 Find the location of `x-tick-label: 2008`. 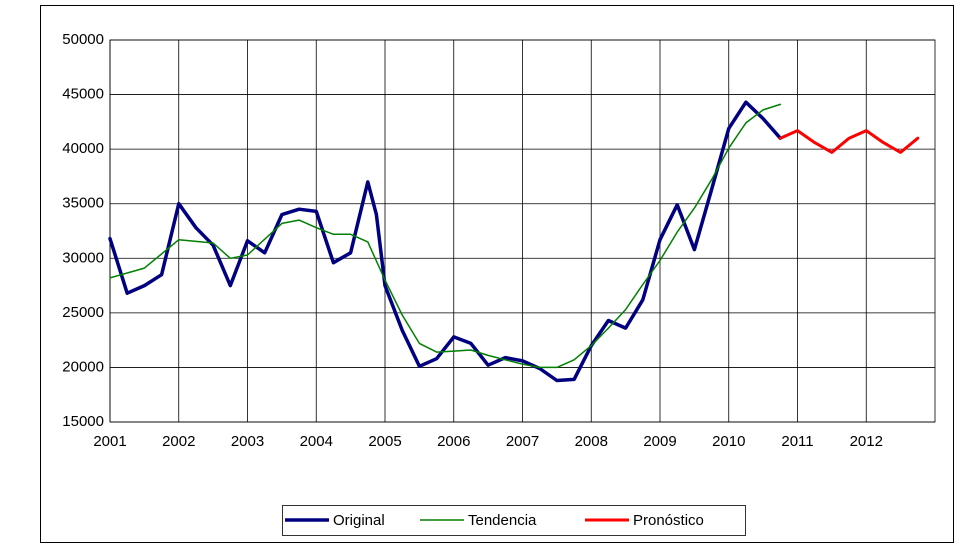

x-tick-label: 2008 is located at coordinates (591, 441).